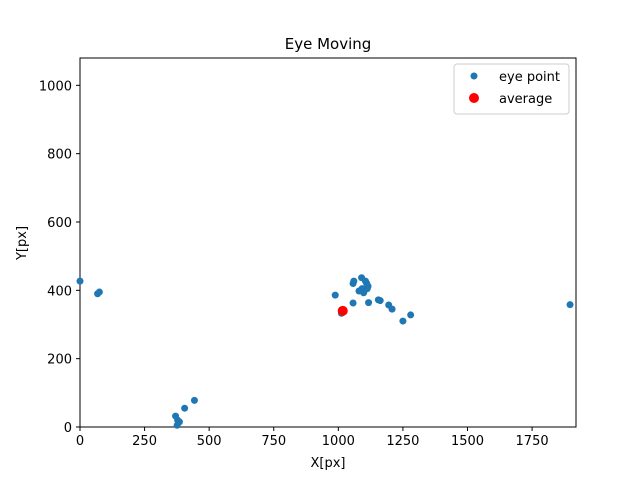 Image resolution: width=640 pixels, height=480 pixels. Describe the element at coordinates (525, 99) in the screenshot. I see `legend-label-average: average` at that location.